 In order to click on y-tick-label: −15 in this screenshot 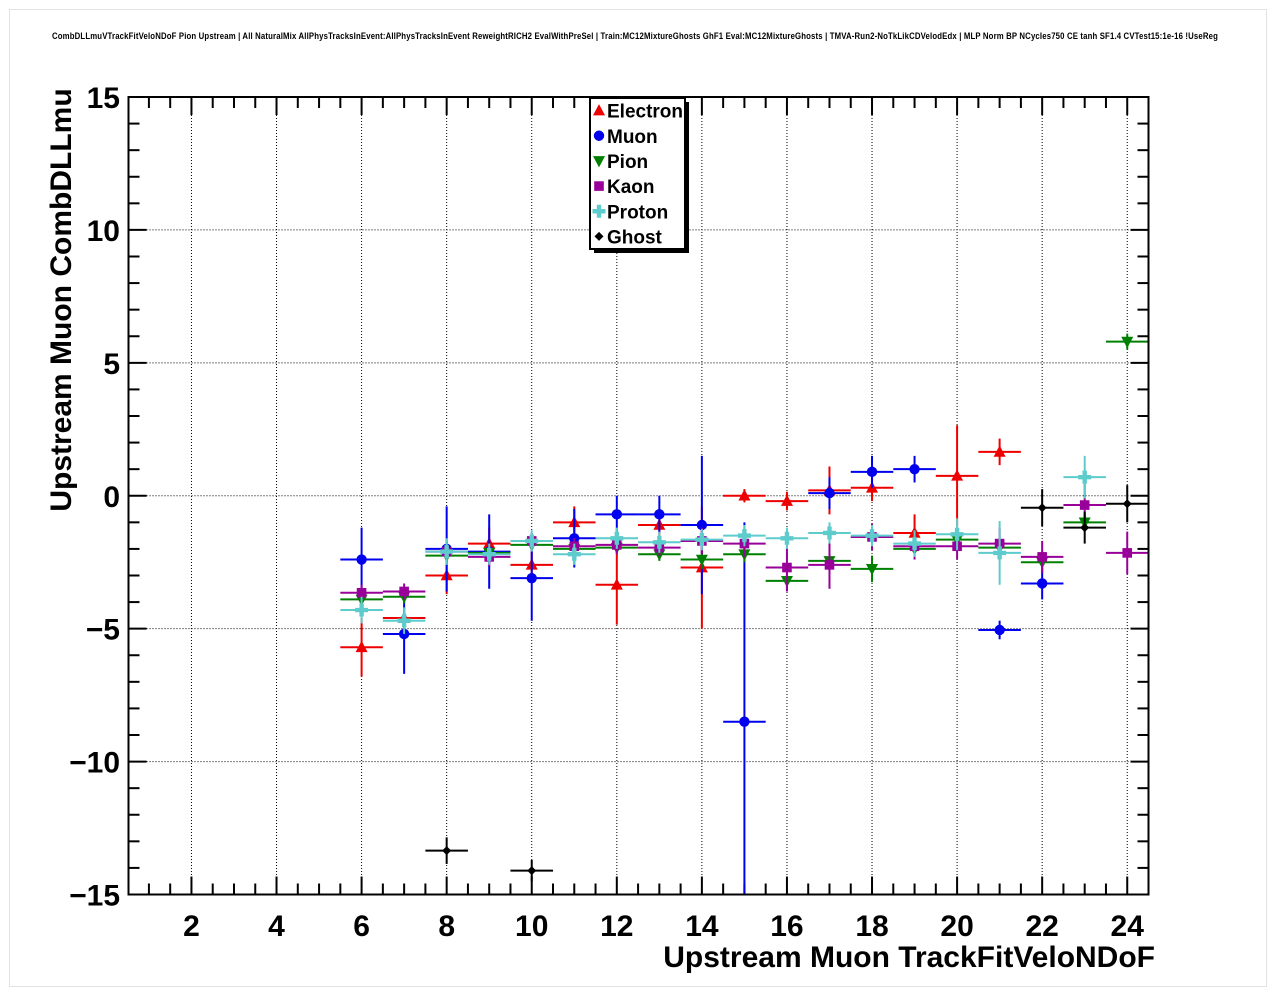, I will do `click(94, 896)`.